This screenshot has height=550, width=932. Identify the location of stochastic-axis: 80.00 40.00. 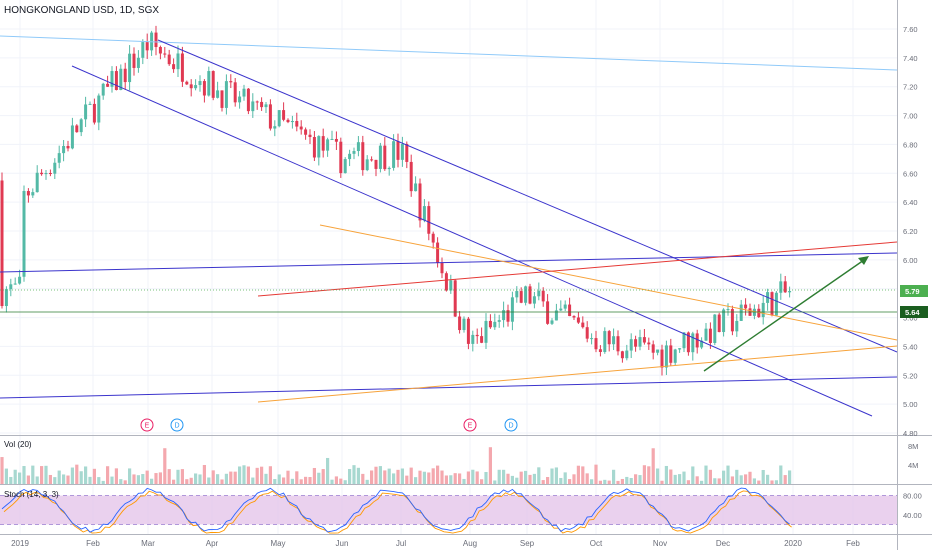
(912, 506).